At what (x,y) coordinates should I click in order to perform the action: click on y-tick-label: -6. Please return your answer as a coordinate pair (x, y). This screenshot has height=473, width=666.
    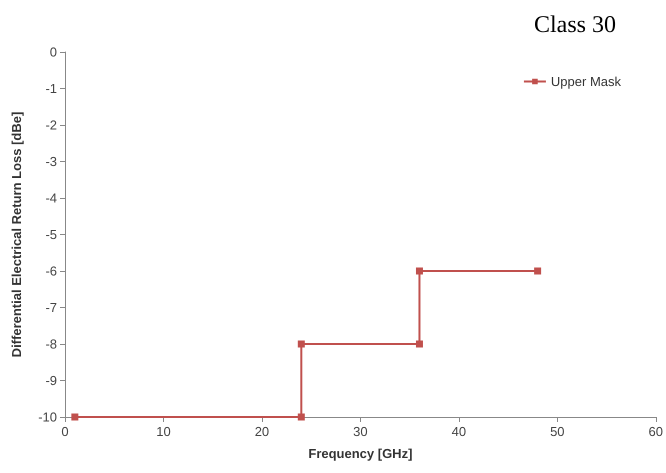
    Looking at the image, I should click on (51, 271).